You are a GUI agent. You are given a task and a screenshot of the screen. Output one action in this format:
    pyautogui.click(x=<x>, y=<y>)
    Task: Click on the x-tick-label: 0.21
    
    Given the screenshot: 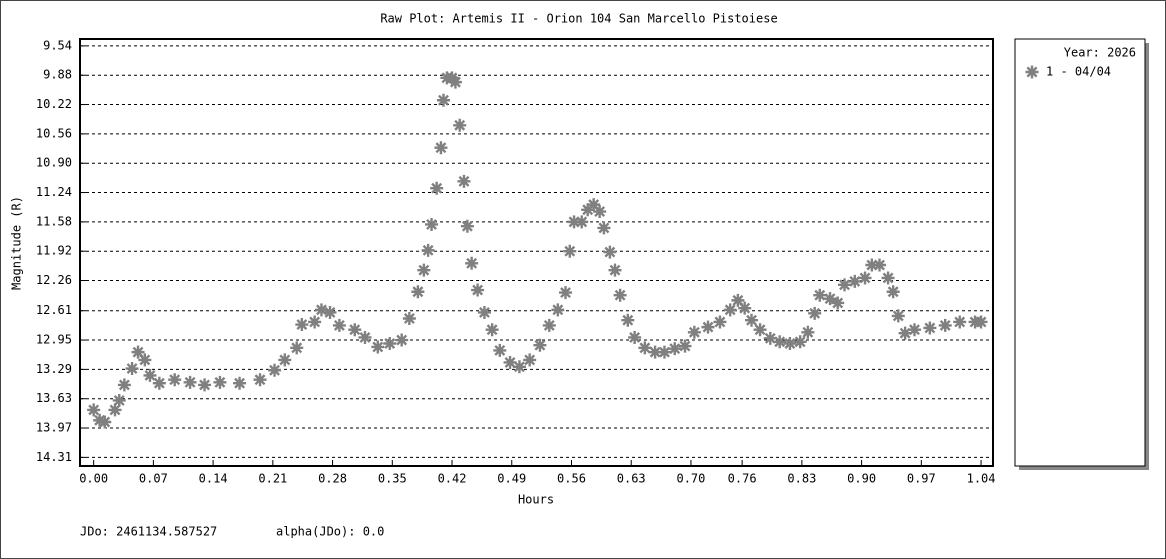 What is the action you would take?
    pyautogui.click(x=272, y=479)
    